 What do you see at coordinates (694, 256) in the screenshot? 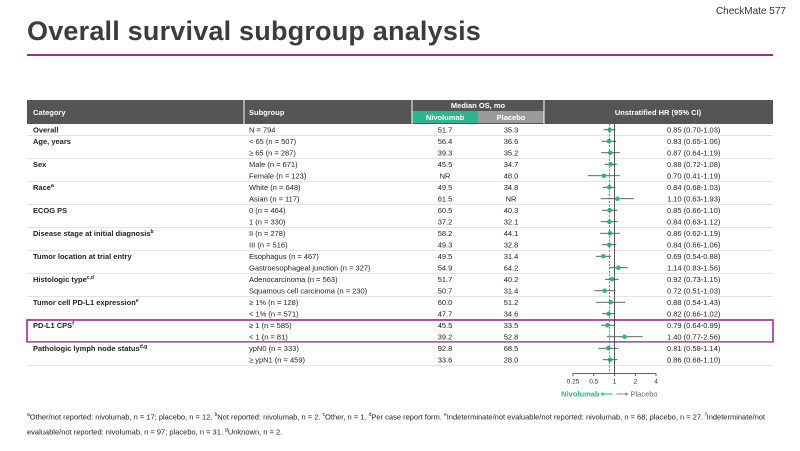
I see `hr-ci-text: 0.69 (0.54-0.88)` at bounding box center [694, 256].